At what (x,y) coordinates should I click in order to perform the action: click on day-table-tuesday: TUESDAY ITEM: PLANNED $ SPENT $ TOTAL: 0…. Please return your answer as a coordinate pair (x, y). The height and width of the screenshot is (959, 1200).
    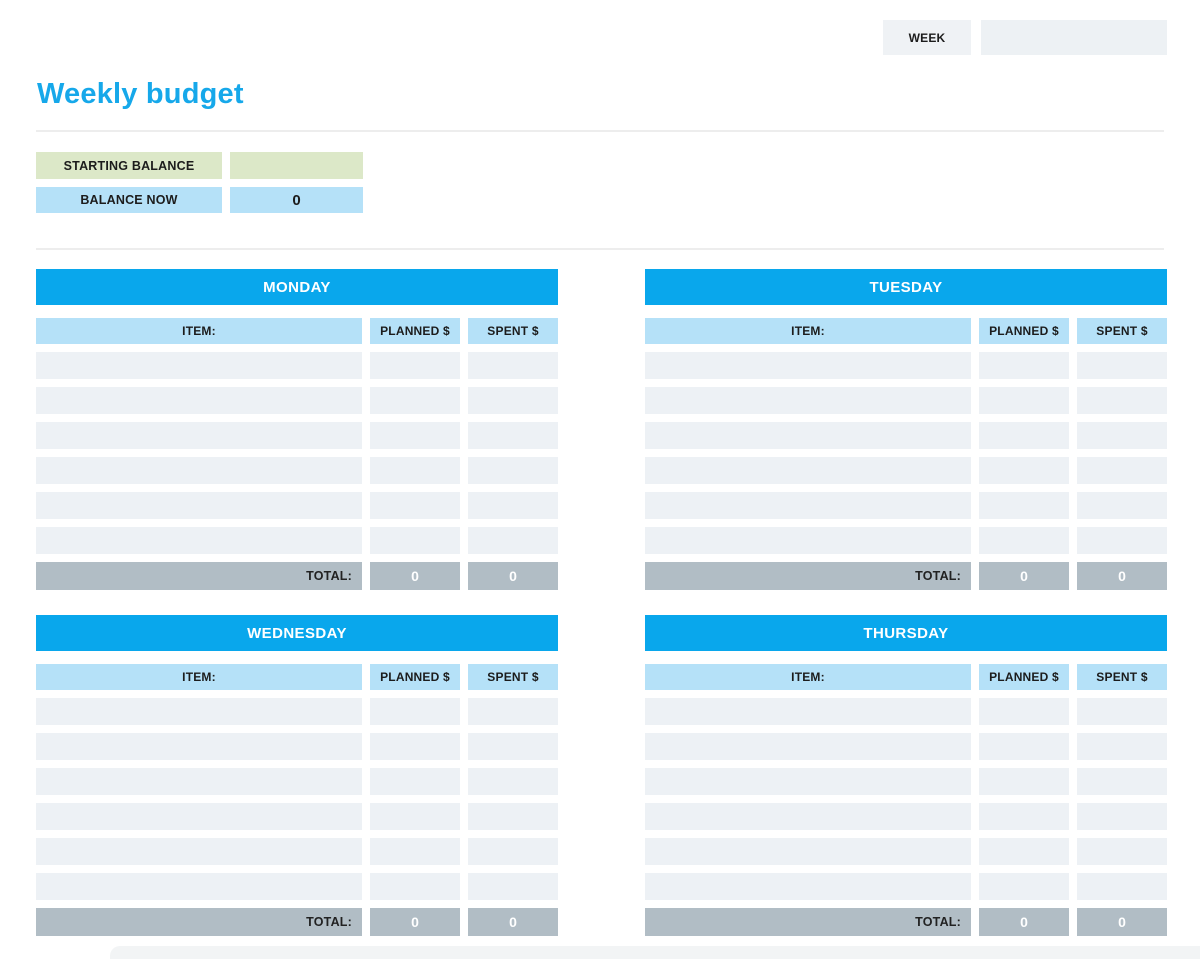
    Looking at the image, I should click on (906, 429).